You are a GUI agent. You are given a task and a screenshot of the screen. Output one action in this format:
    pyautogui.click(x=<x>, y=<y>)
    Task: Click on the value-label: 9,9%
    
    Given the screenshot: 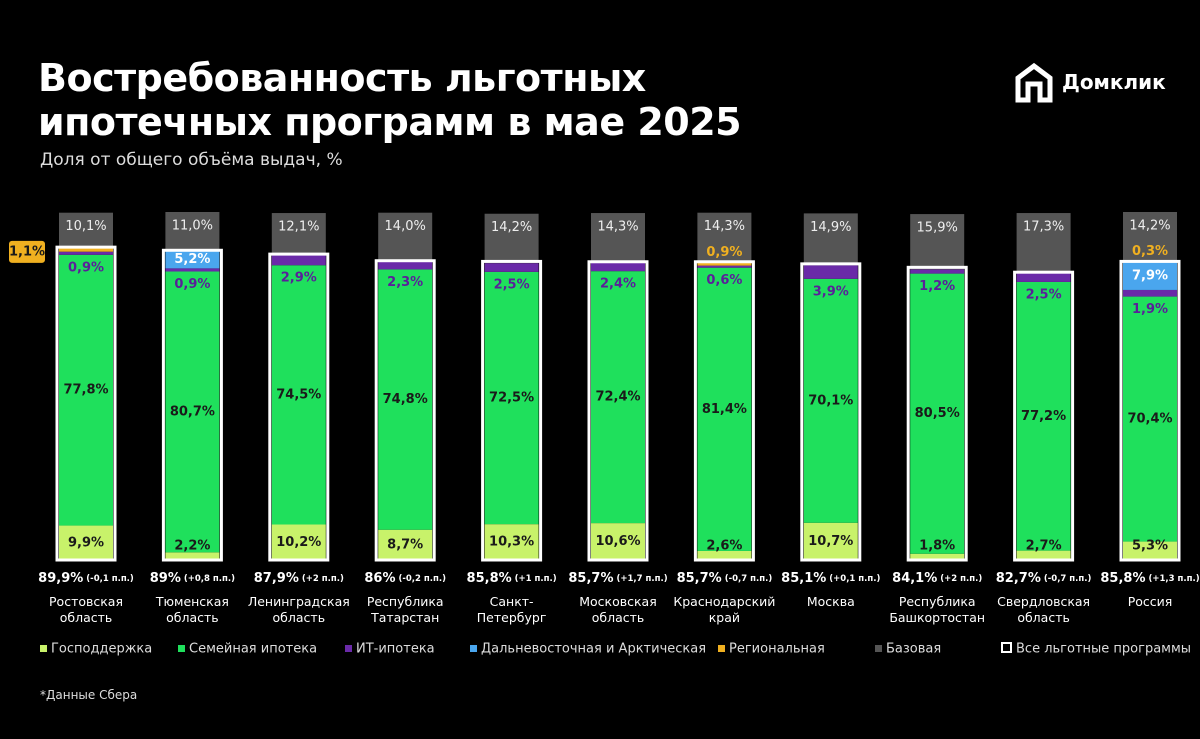 What is the action you would take?
    pyautogui.click(x=86, y=542)
    